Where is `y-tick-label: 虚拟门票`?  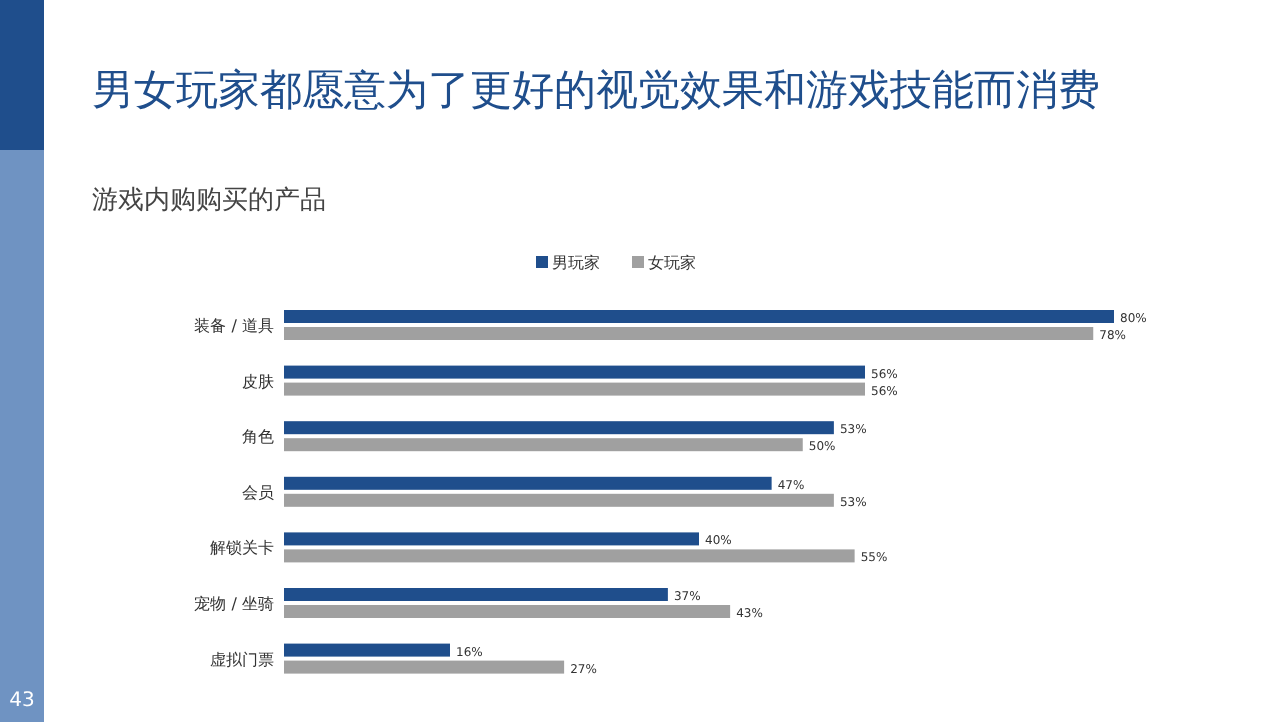
y-tick-label: 虚拟门票 is located at coordinates (242, 659).